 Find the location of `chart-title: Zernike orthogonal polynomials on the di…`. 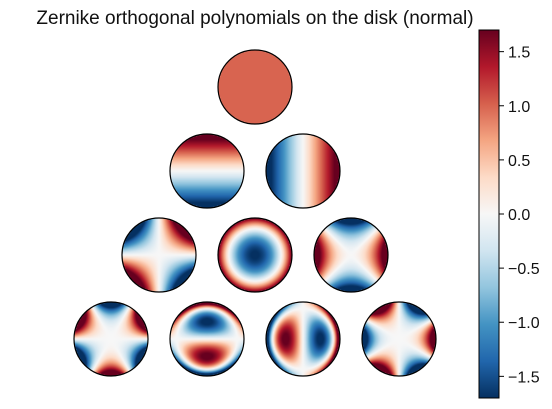

chart-title: Zernike orthogonal polynomials on the di… is located at coordinates (254, 18).